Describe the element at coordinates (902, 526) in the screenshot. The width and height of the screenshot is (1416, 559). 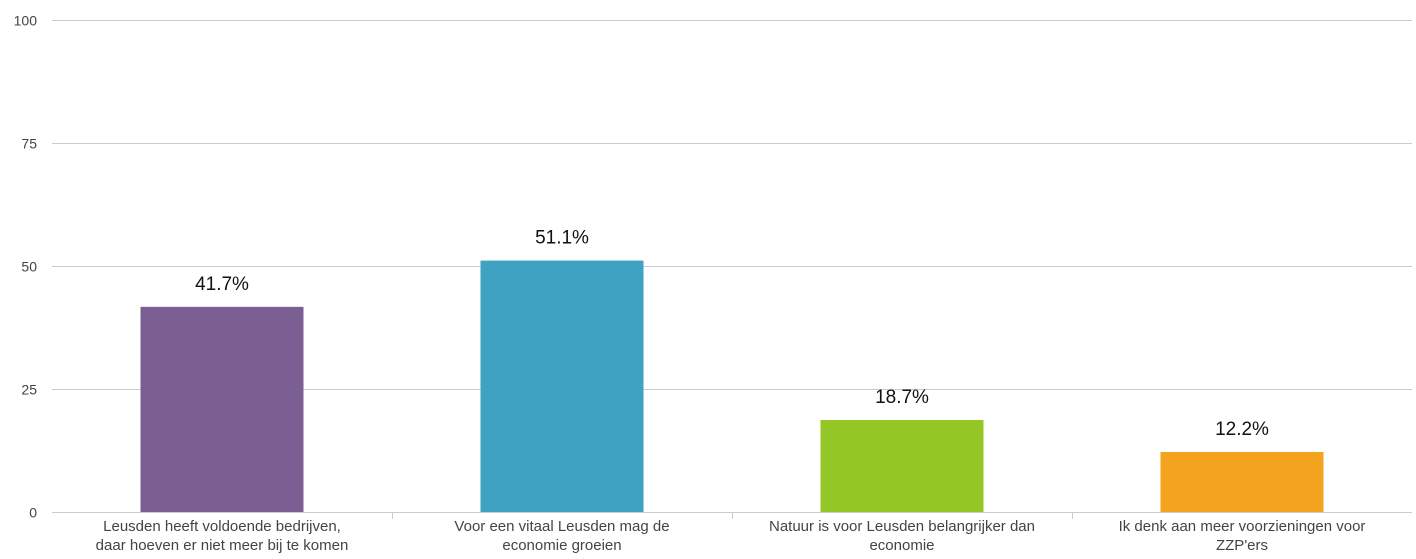
I see `x-category-label-line: Natuur is voor Leusden belangrijker dan` at that location.